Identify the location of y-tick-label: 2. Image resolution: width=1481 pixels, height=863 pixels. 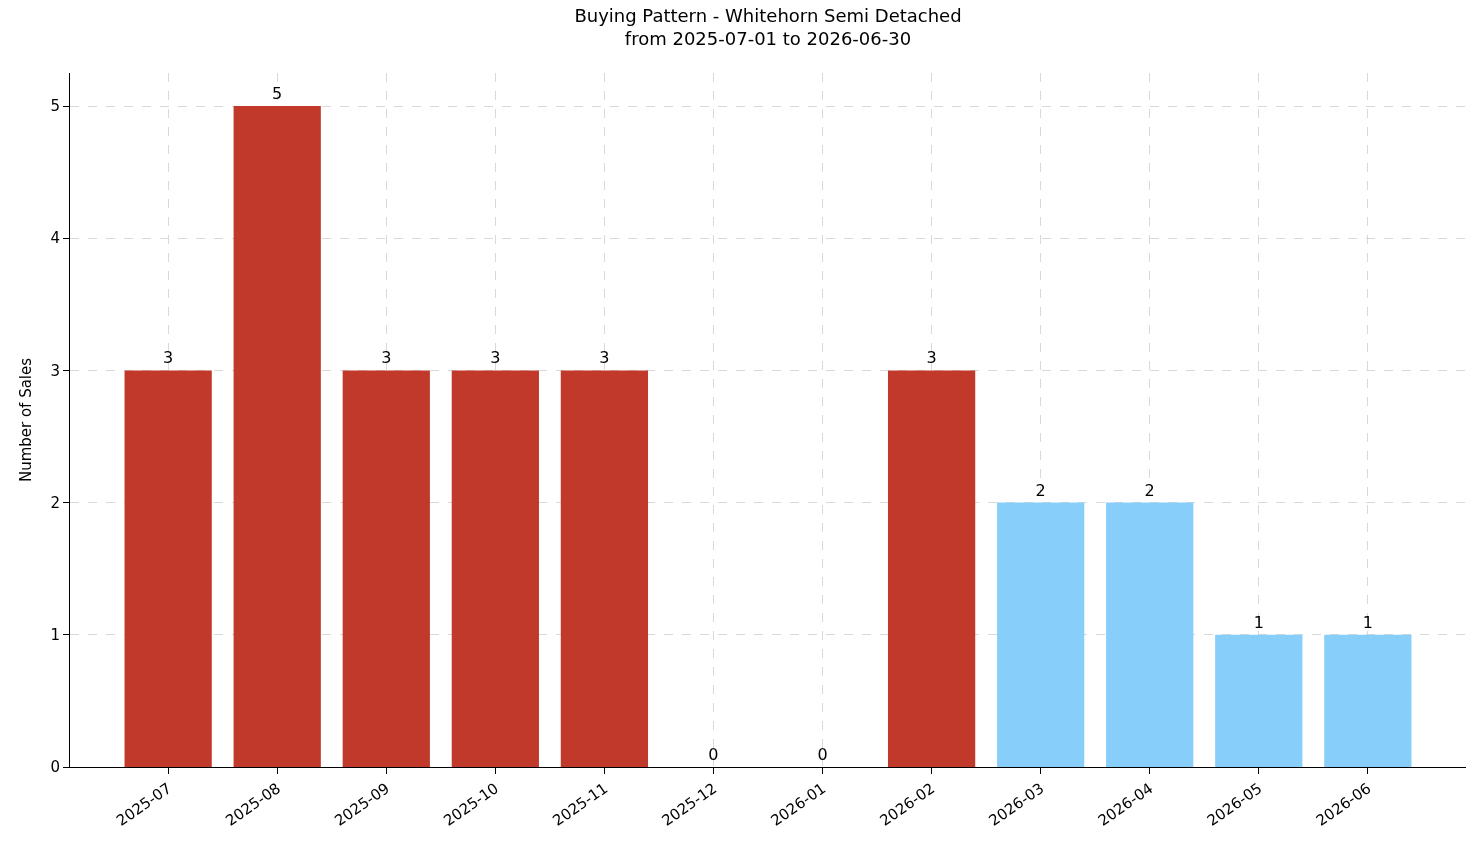
(55, 502).